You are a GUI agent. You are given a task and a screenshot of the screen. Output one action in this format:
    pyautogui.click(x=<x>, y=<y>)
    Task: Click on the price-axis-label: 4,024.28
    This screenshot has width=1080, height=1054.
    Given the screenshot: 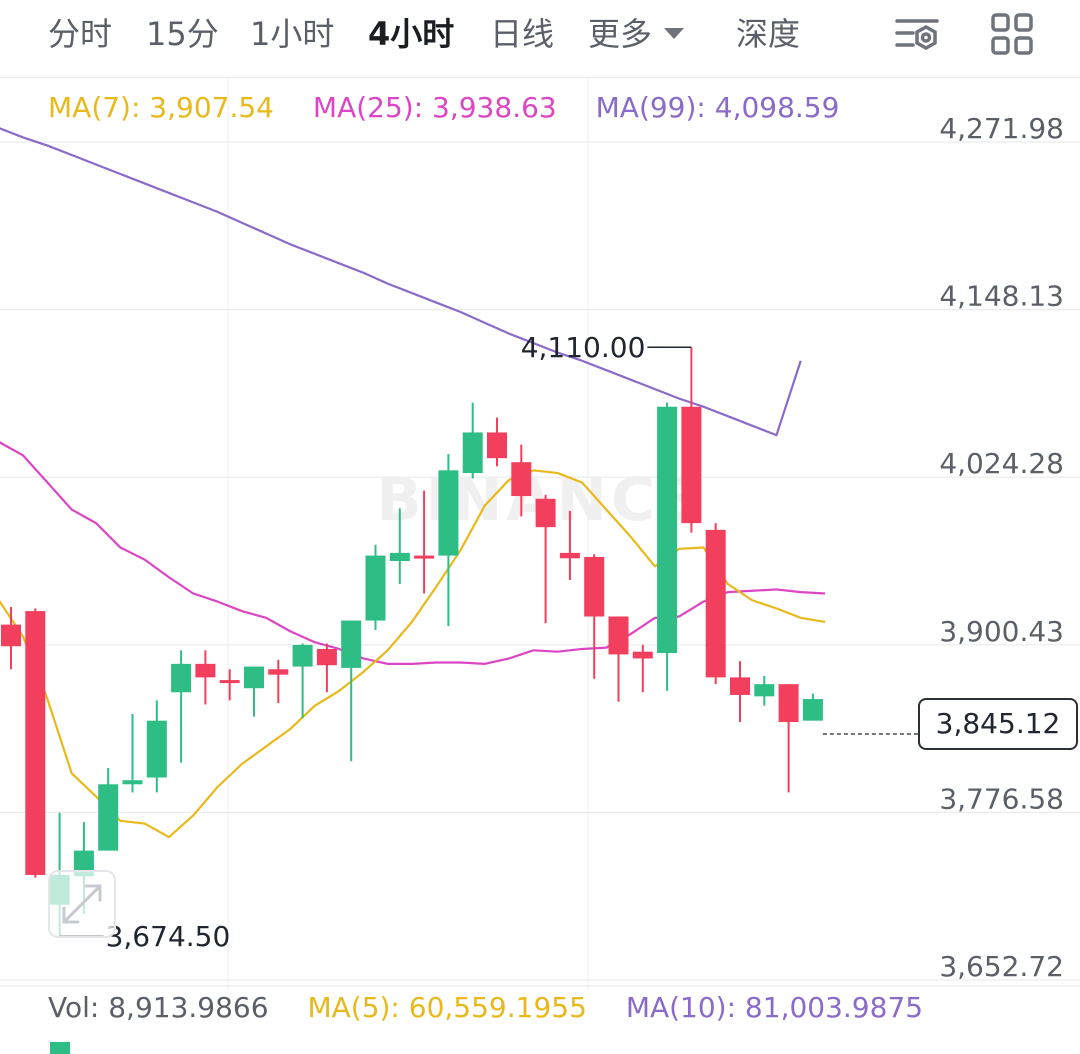 What is the action you would take?
    pyautogui.click(x=1001, y=463)
    